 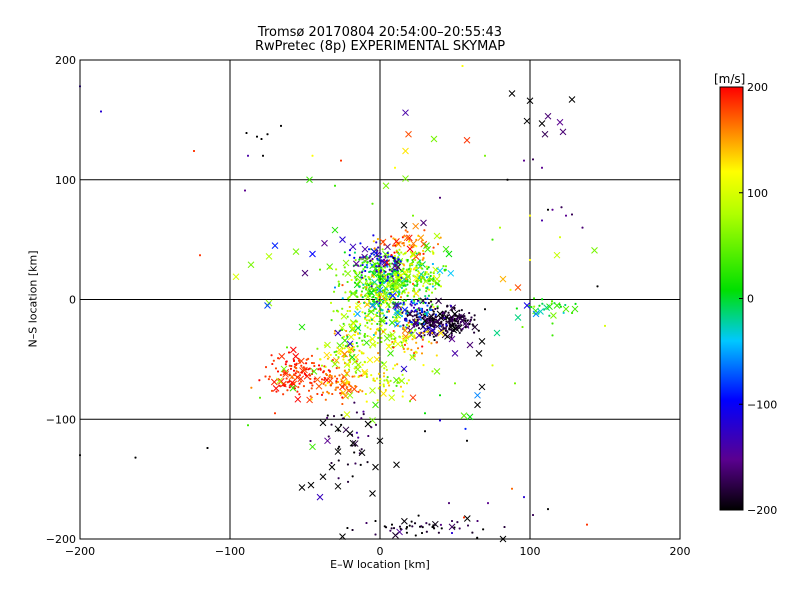 I want to click on y-tick-label: 200, so click(x=65, y=60).